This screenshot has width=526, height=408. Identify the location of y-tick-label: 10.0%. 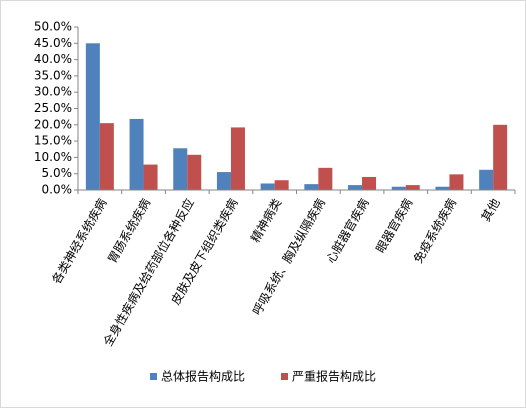
(53, 157).